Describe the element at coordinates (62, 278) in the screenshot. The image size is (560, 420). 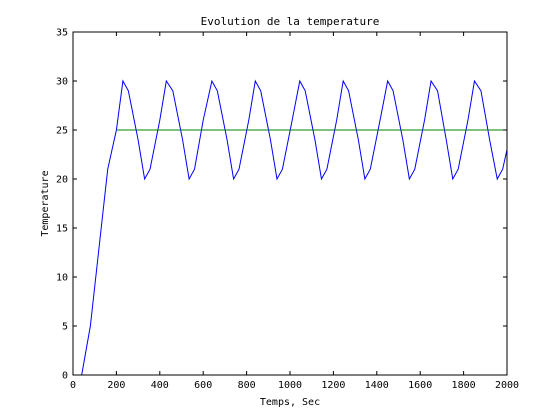
I see `y-tick-label: 10` at that location.